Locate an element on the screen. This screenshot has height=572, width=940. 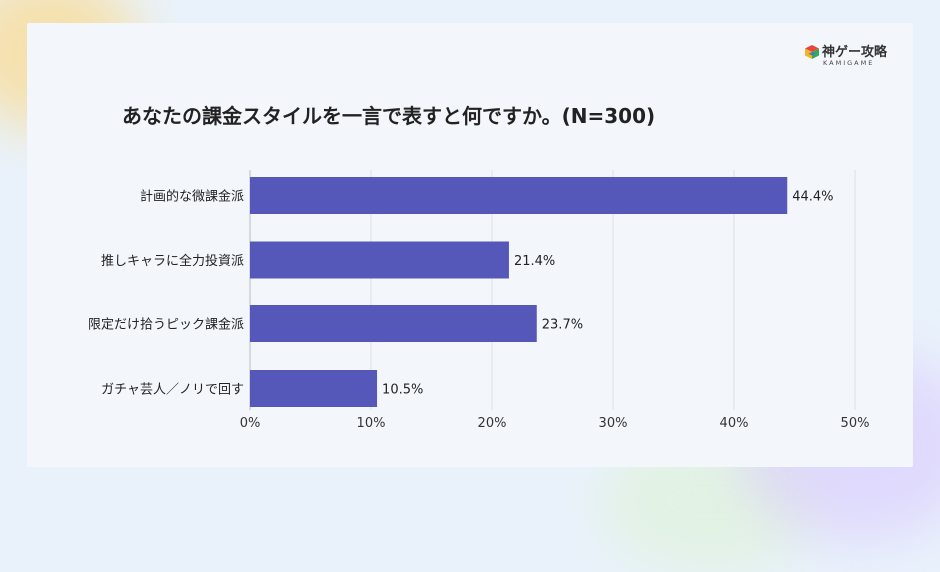
brand-logo: 神ゲー攻略 KAMIGAME is located at coordinates (854, 57).